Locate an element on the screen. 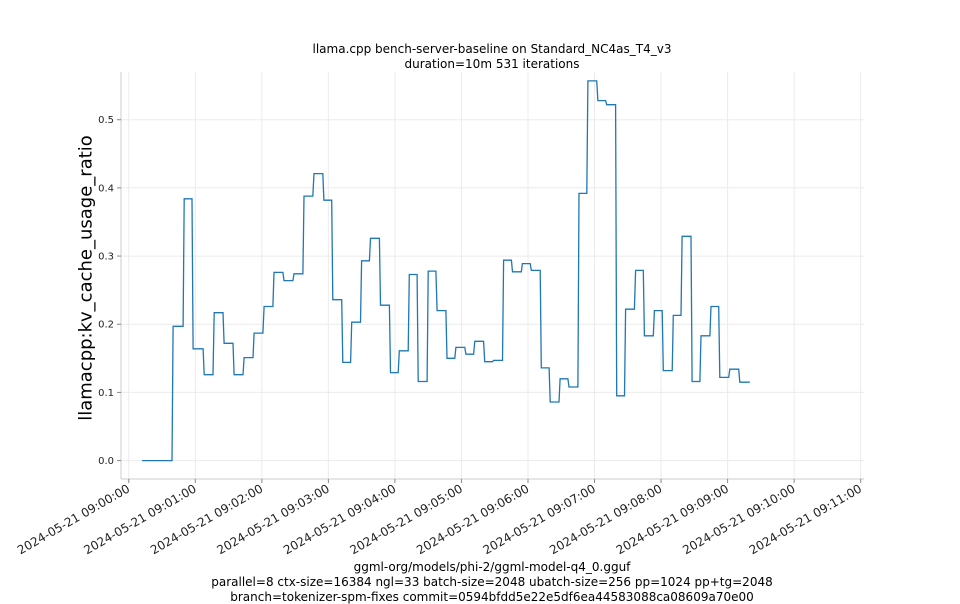 This screenshot has height=604, width=960. y-tick-label: 0.1 is located at coordinates (106, 393).